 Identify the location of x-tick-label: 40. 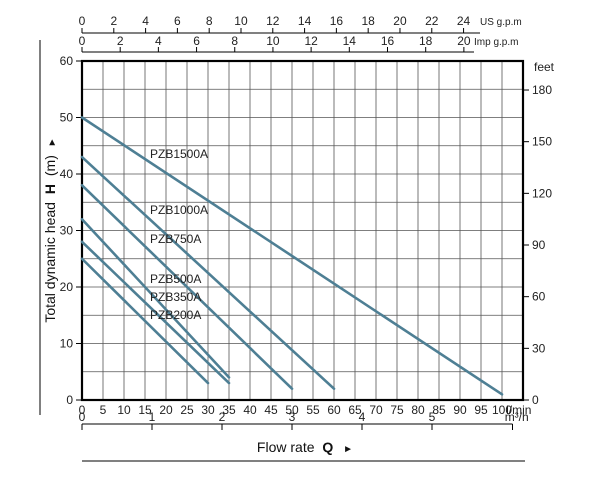
(250, 410).